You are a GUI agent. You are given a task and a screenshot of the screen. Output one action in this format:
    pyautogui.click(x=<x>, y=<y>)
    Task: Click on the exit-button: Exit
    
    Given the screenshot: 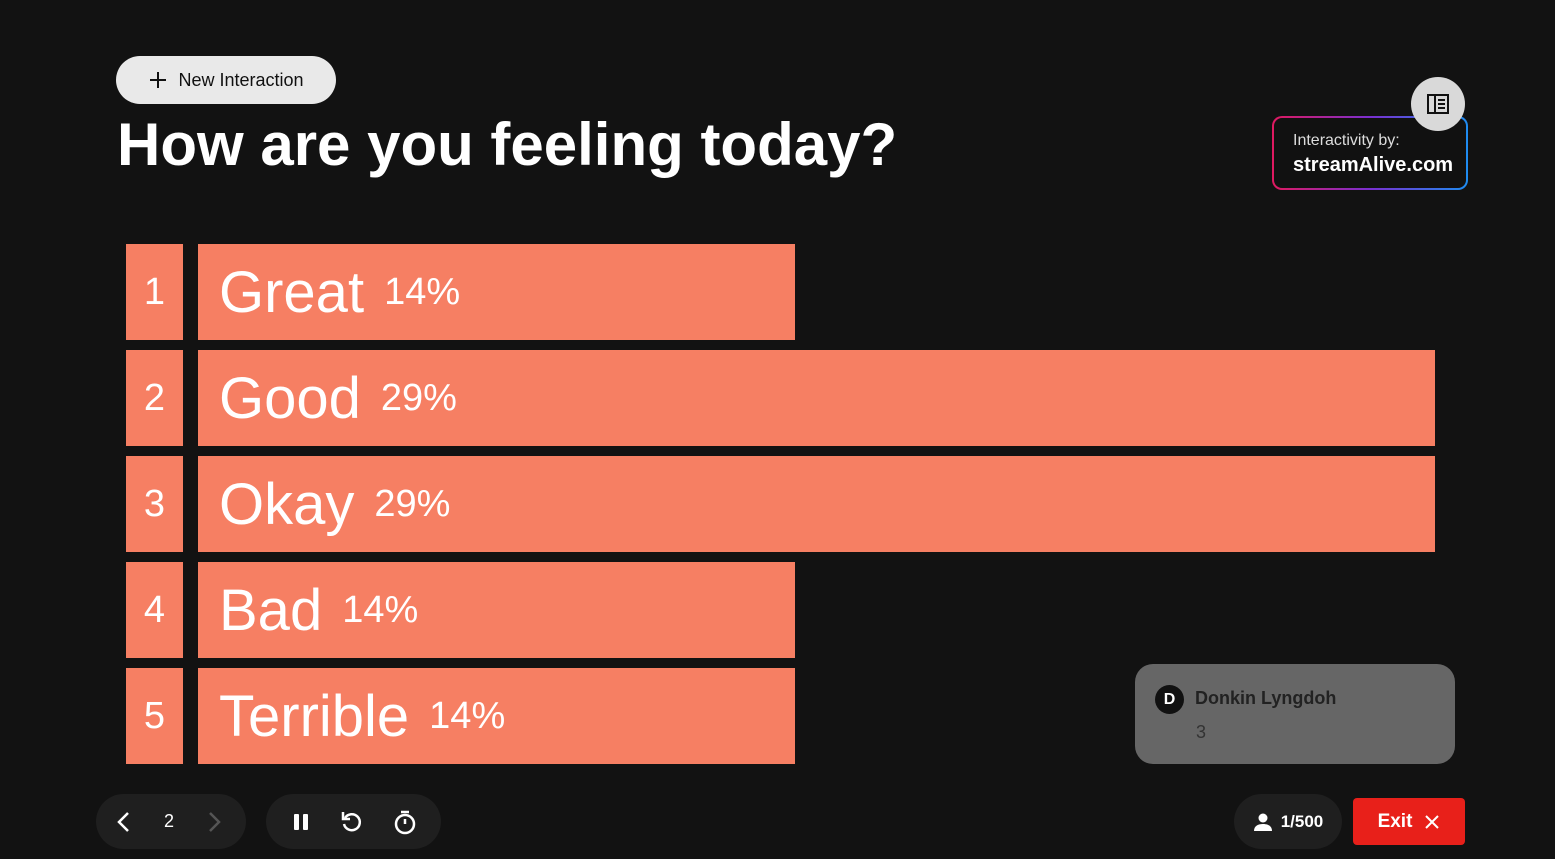 What is the action you would take?
    pyautogui.click(x=1409, y=821)
    